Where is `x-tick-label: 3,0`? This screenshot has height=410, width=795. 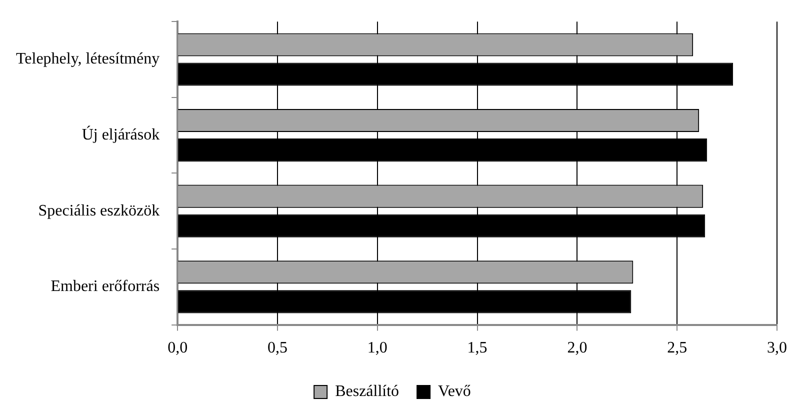 x-tick-label: 3,0 is located at coordinates (777, 348).